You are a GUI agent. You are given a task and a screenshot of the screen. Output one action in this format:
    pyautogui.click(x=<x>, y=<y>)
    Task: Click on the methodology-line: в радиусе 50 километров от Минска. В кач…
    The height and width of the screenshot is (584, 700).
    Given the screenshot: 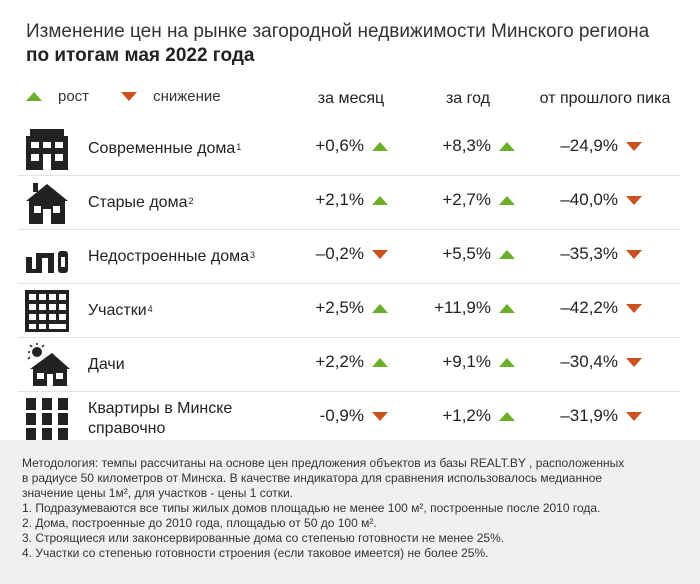 What is the action you would take?
    pyautogui.click(x=312, y=478)
    